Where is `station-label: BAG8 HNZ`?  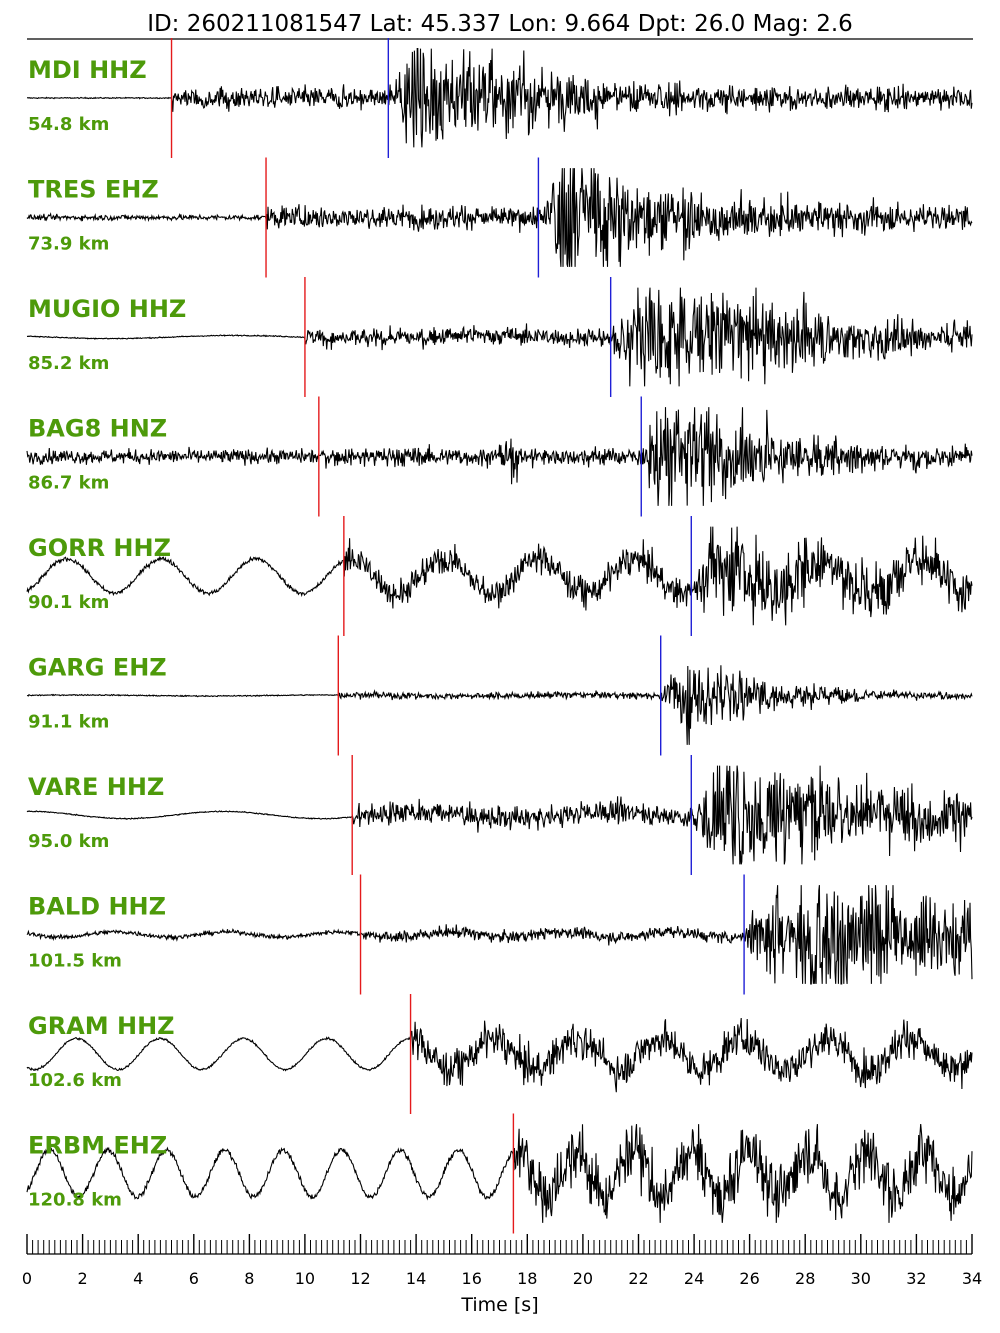
station-label: BAG8 HNZ is located at coordinates (97, 429).